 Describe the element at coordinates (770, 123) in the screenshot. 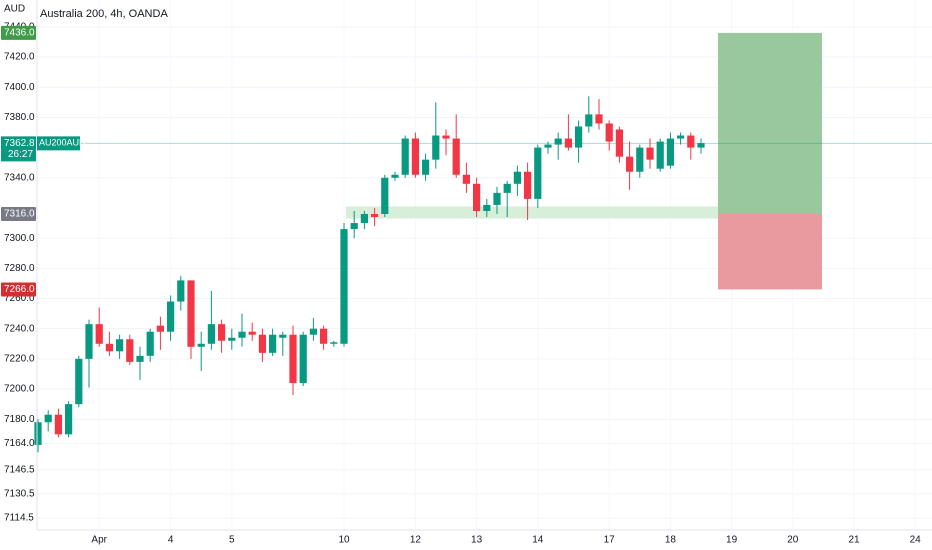

I see `profit-zone` at that location.